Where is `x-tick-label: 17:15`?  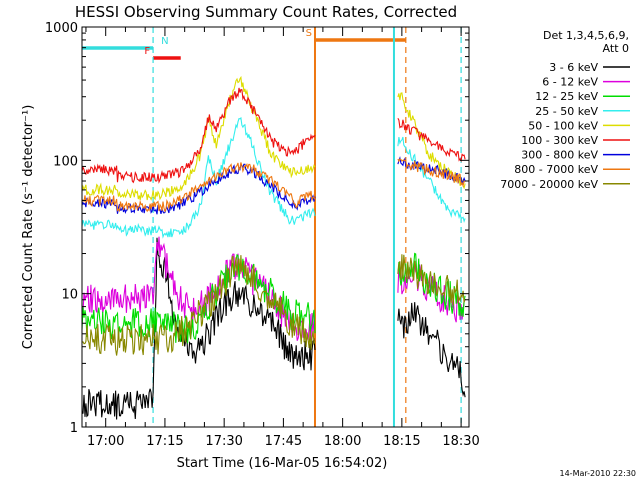 x-tick-label: 17:15 is located at coordinates (164, 441).